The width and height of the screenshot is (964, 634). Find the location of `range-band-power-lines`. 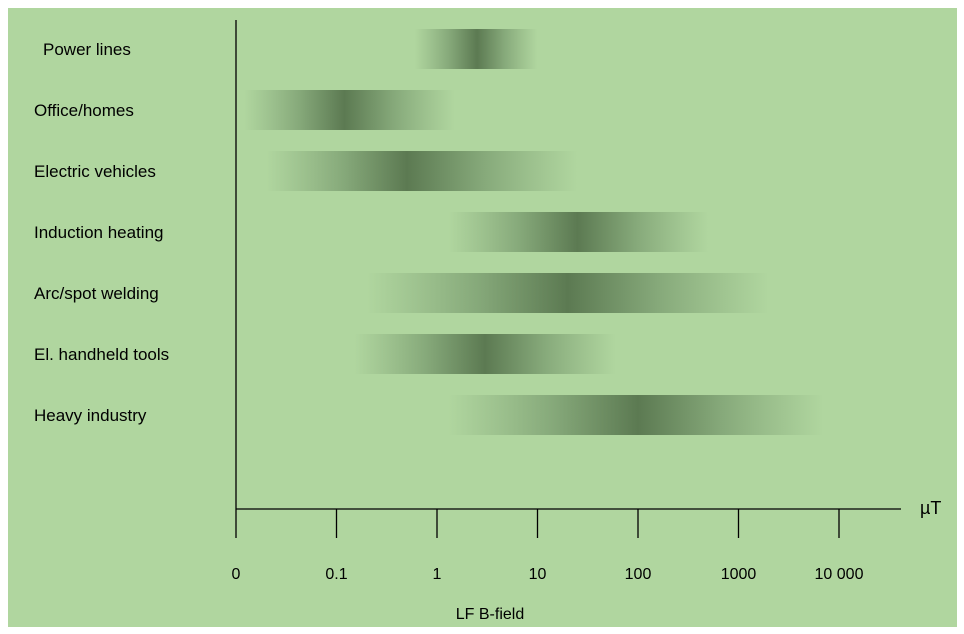

range-band-power-lines is located at coordinates (476, 49).